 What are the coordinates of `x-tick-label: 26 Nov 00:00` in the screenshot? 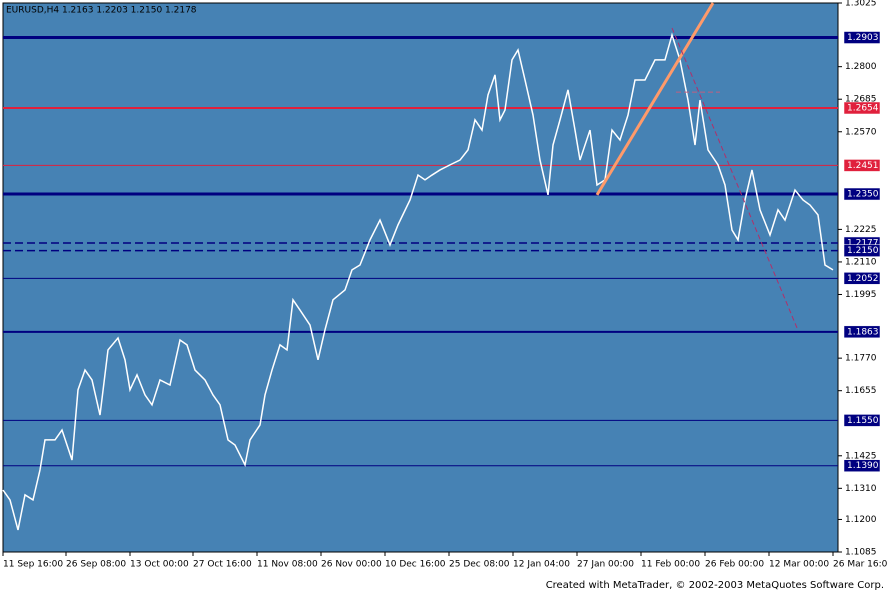 It's located at (351, 565).